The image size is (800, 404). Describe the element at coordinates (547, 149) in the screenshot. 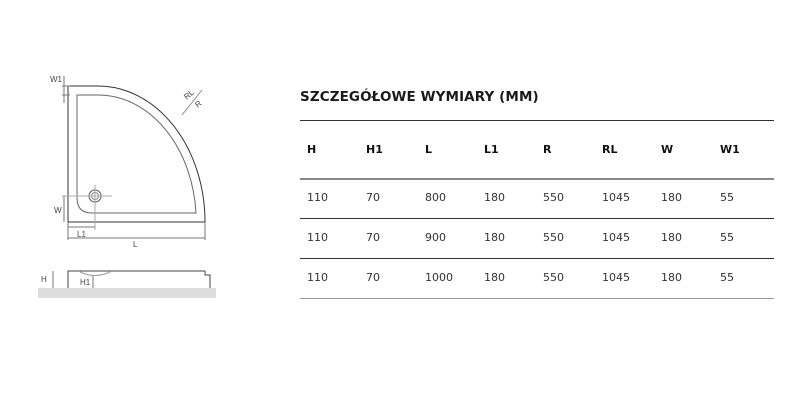

I see `column-header: R` at that location.